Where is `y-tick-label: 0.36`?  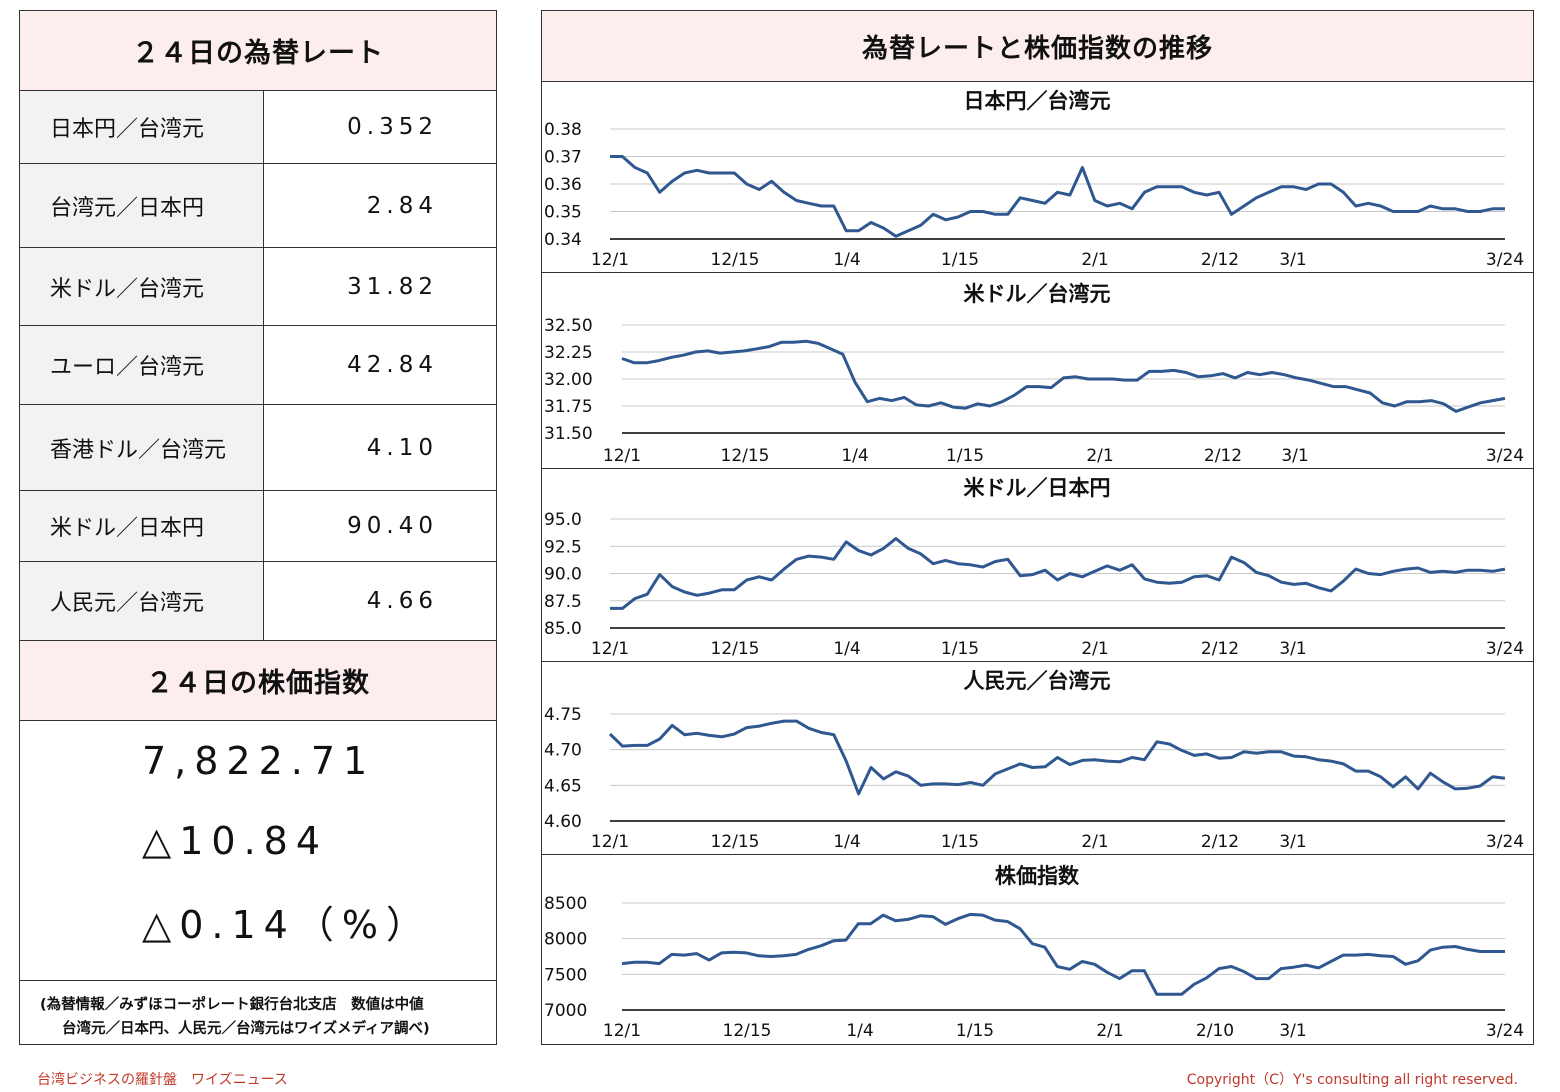
y-tick-label: 0.36 is located at coordinates (563, 185).